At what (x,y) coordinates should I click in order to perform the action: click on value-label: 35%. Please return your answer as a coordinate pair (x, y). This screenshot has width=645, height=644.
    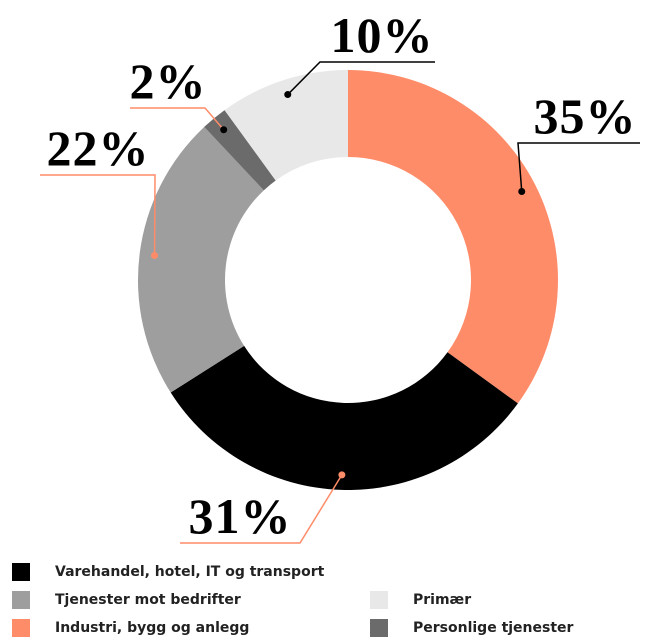
    Looking at the image, I should click on (585, 116).